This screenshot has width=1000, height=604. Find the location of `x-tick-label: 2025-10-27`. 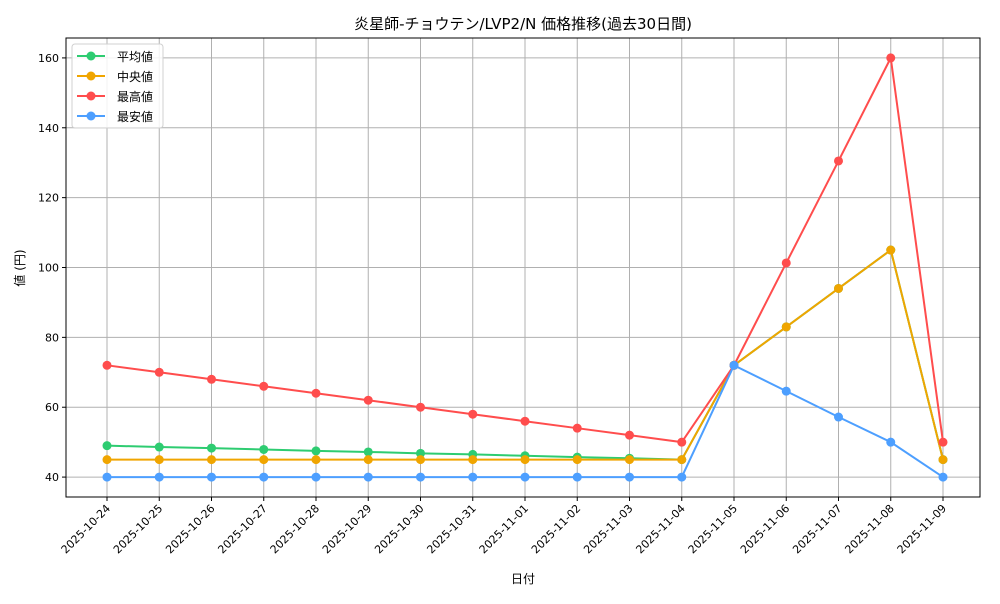

x-tick-label: 2025-10-27 is located at coordinates (242, 529).